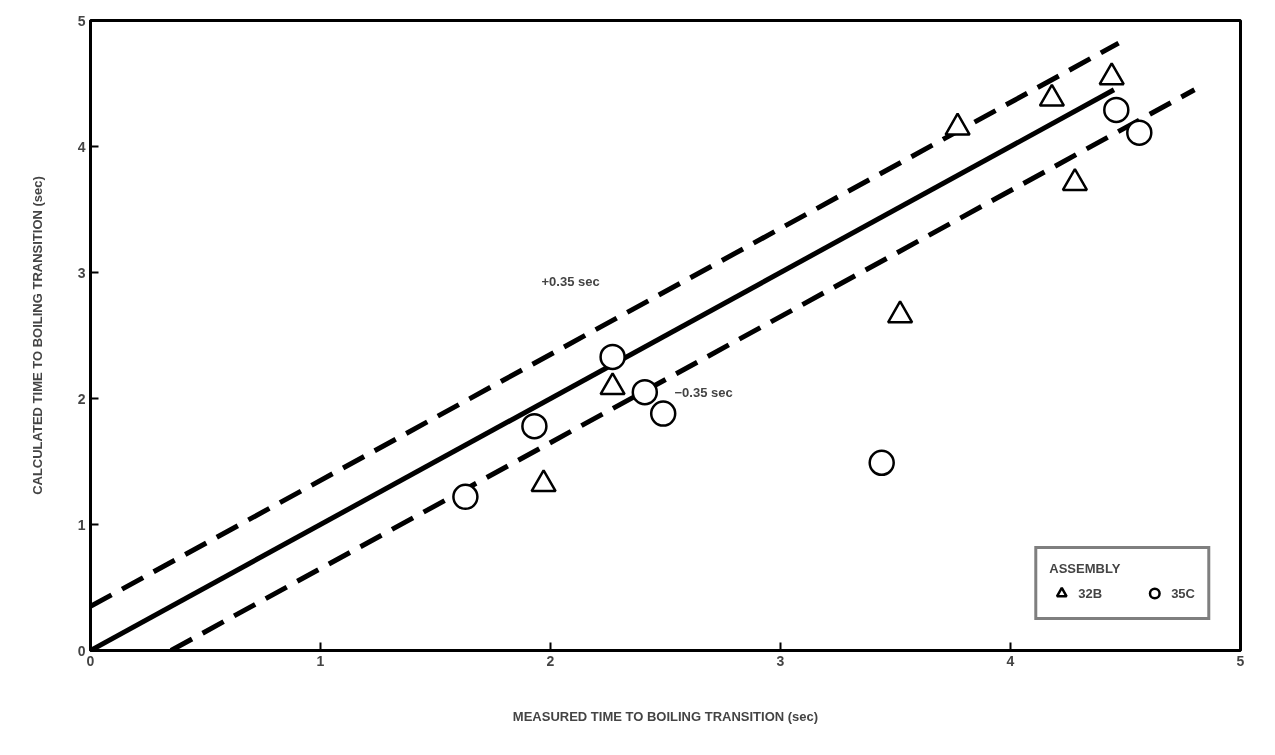 Image resolution: width=1275 pixels, height=755 pixels. I want to click on x-tick-label: 4, so click(1010, 660).